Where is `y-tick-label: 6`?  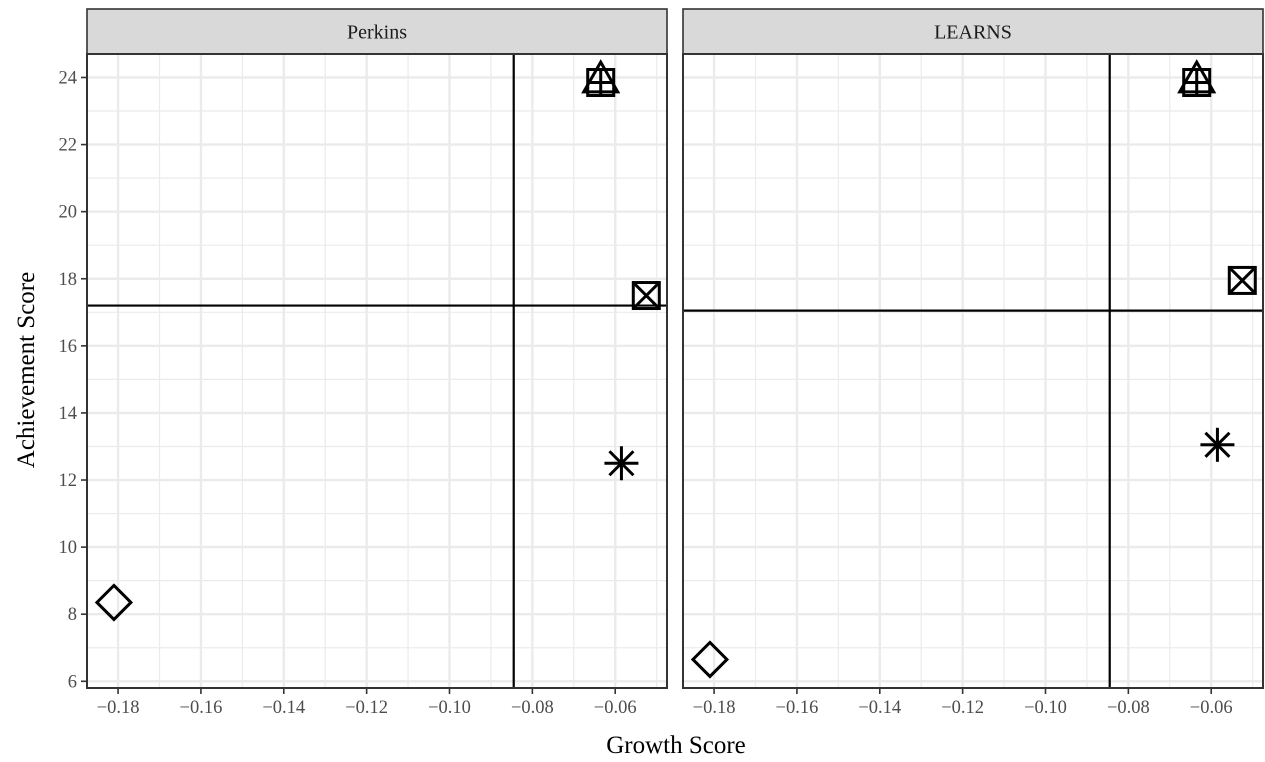
y-tick-label: 6 is located at coordinates (72, 682).